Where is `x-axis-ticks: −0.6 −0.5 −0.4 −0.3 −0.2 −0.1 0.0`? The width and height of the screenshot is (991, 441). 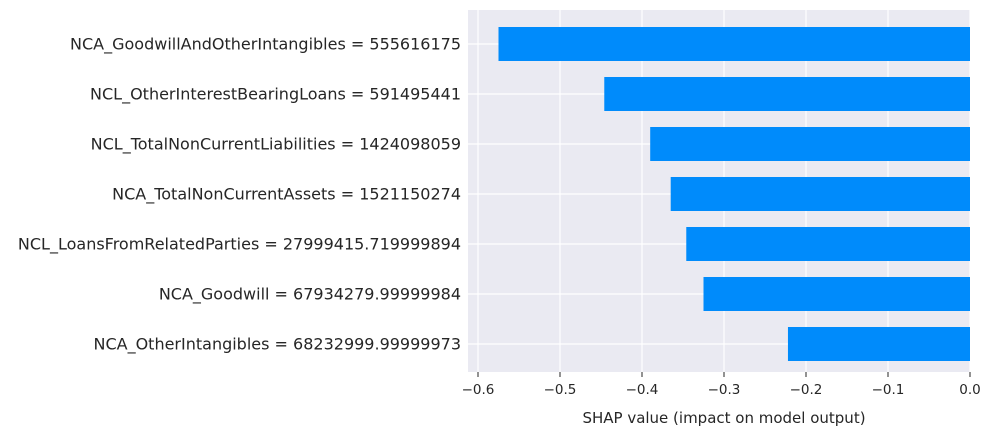
x-axis-ticks: −0.6 −0.5 −0.4 −0.3 −0.2 −0.1 0.0 is located at coordinates (721, 385).